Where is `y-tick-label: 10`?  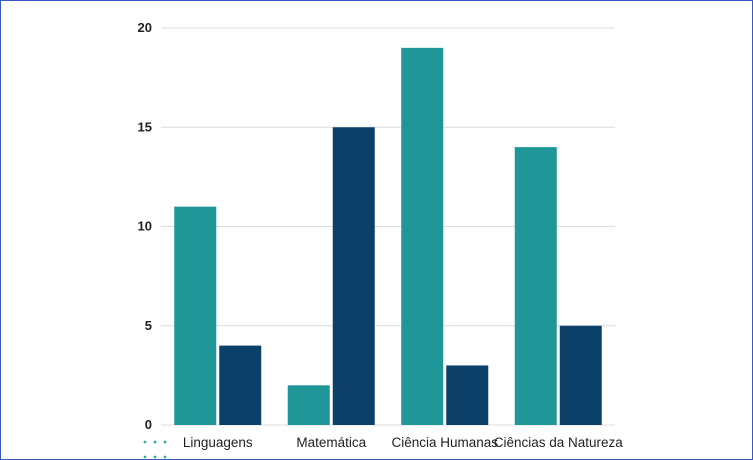
y-tick-label: 10 is located at coordinates (145, 226).